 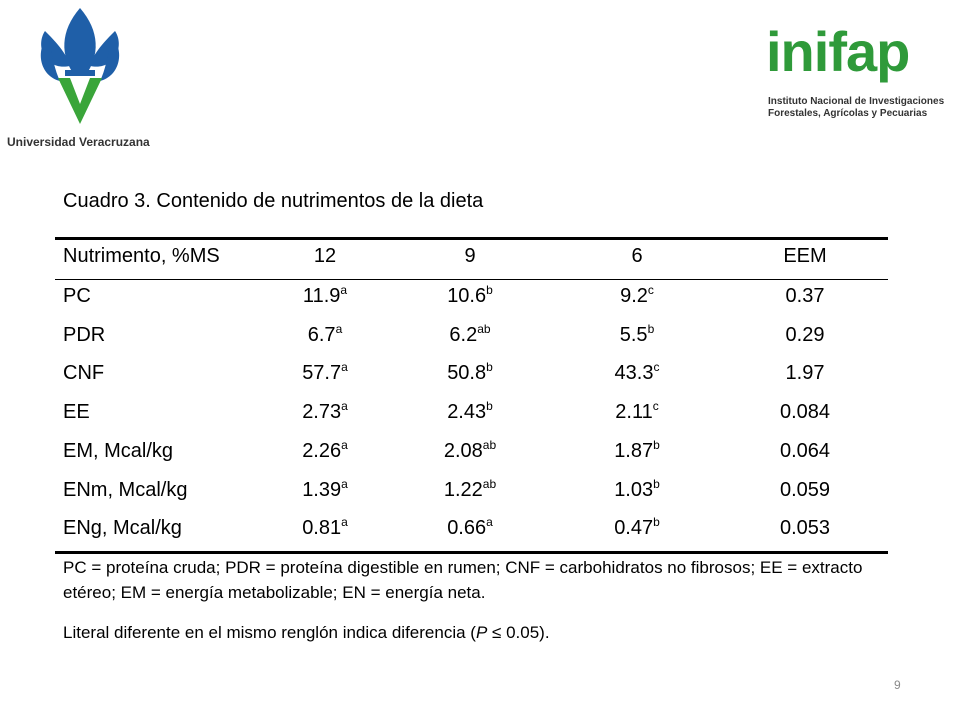 I want to click on uv-logo, so click(x=80, y=66).